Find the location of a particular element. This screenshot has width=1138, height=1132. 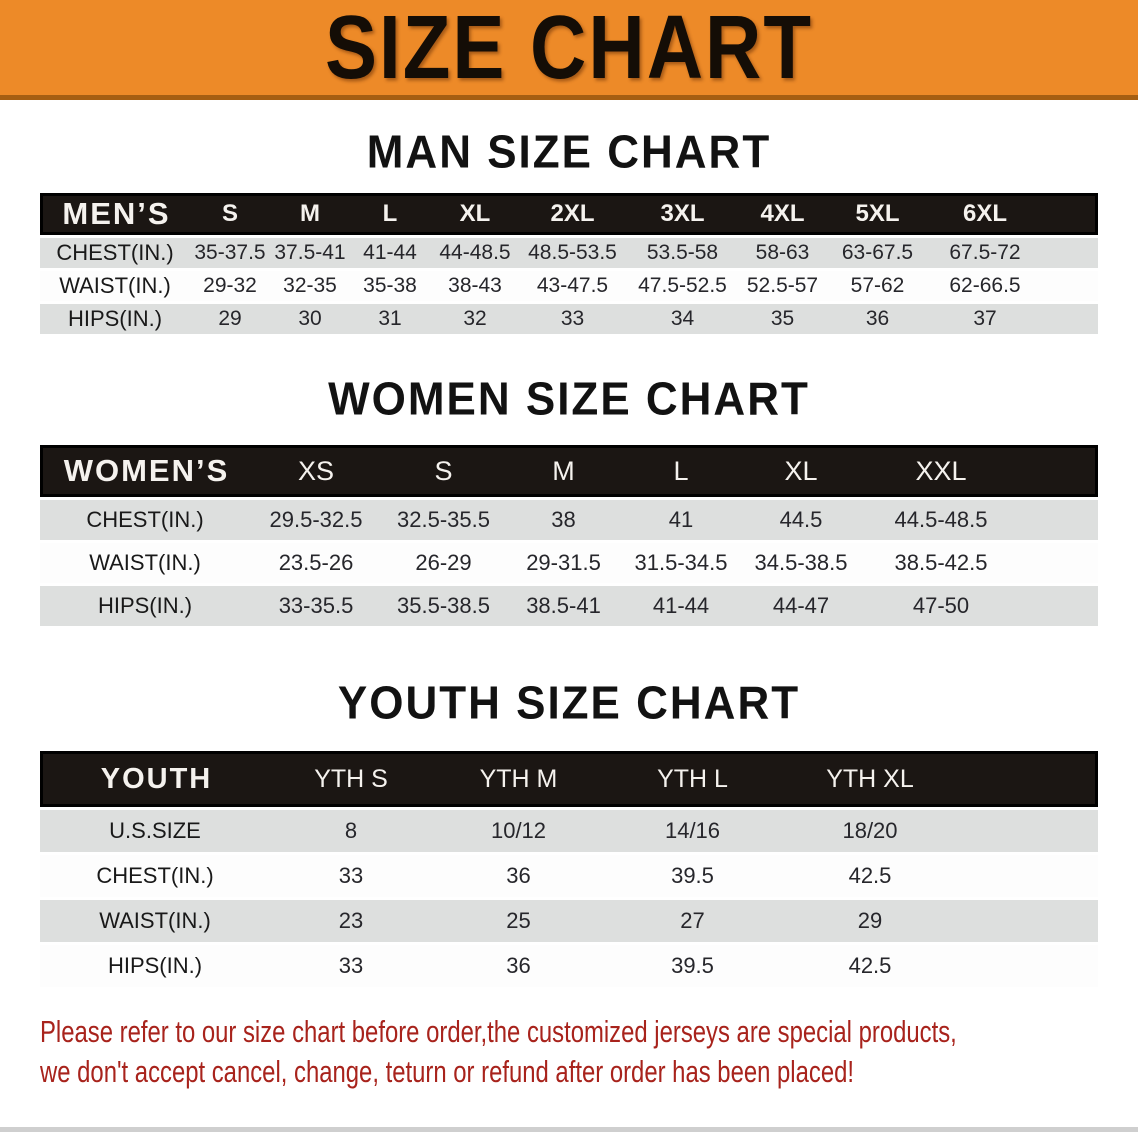

size-value-cell: 37.5-41 is located at coordinates (310, 253).